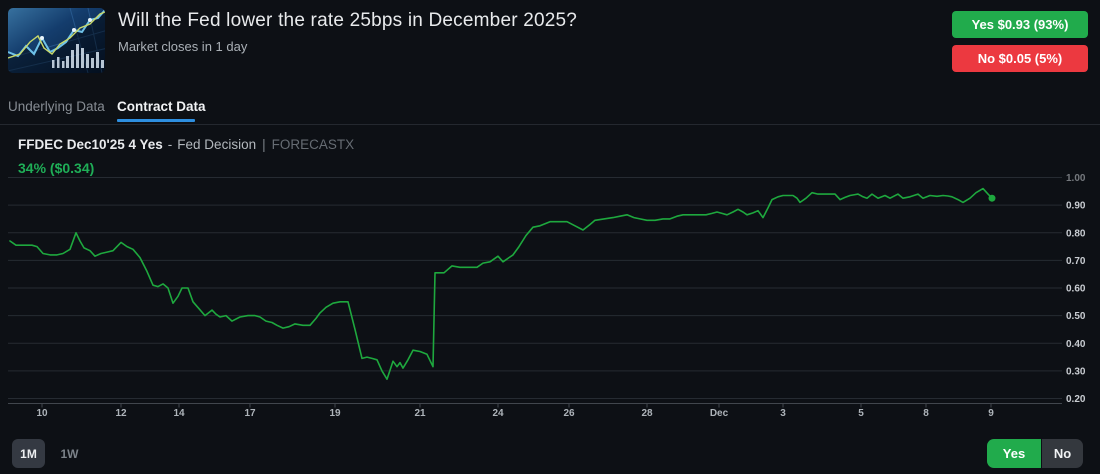  I want to click on x-axis-label: 9, so click(991, 413).